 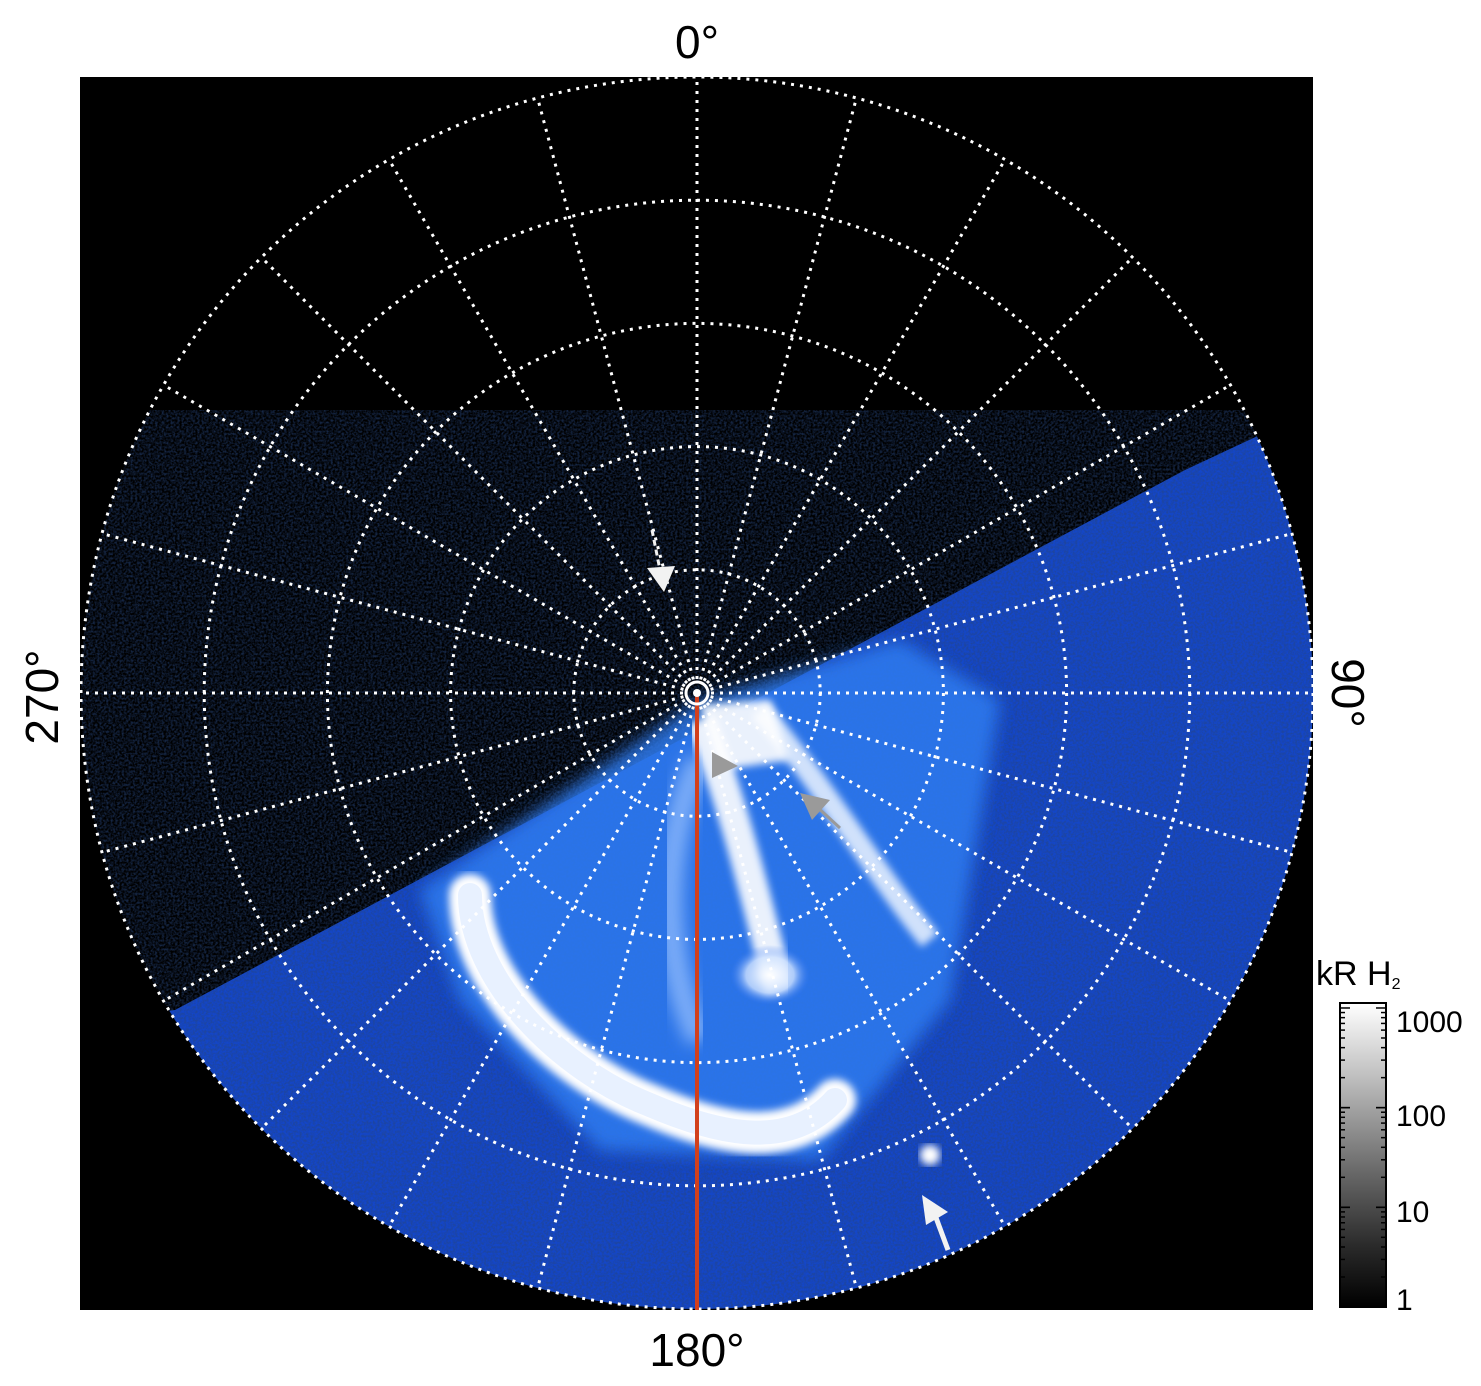 I want to click on label-90deg: 90°, so click(x=1348, y=693).